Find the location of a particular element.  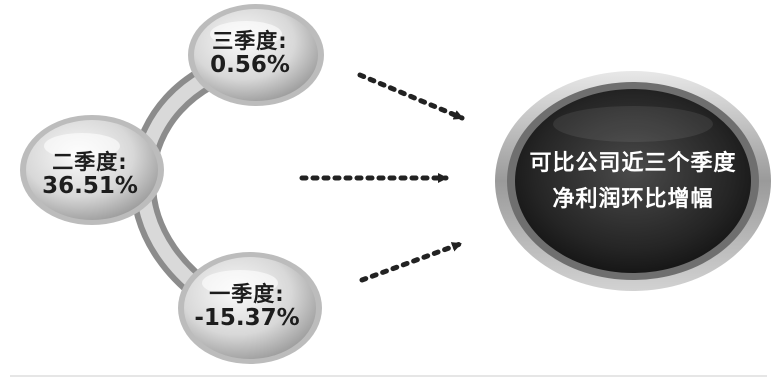

node-q3 is located at coordinates (256, 55).